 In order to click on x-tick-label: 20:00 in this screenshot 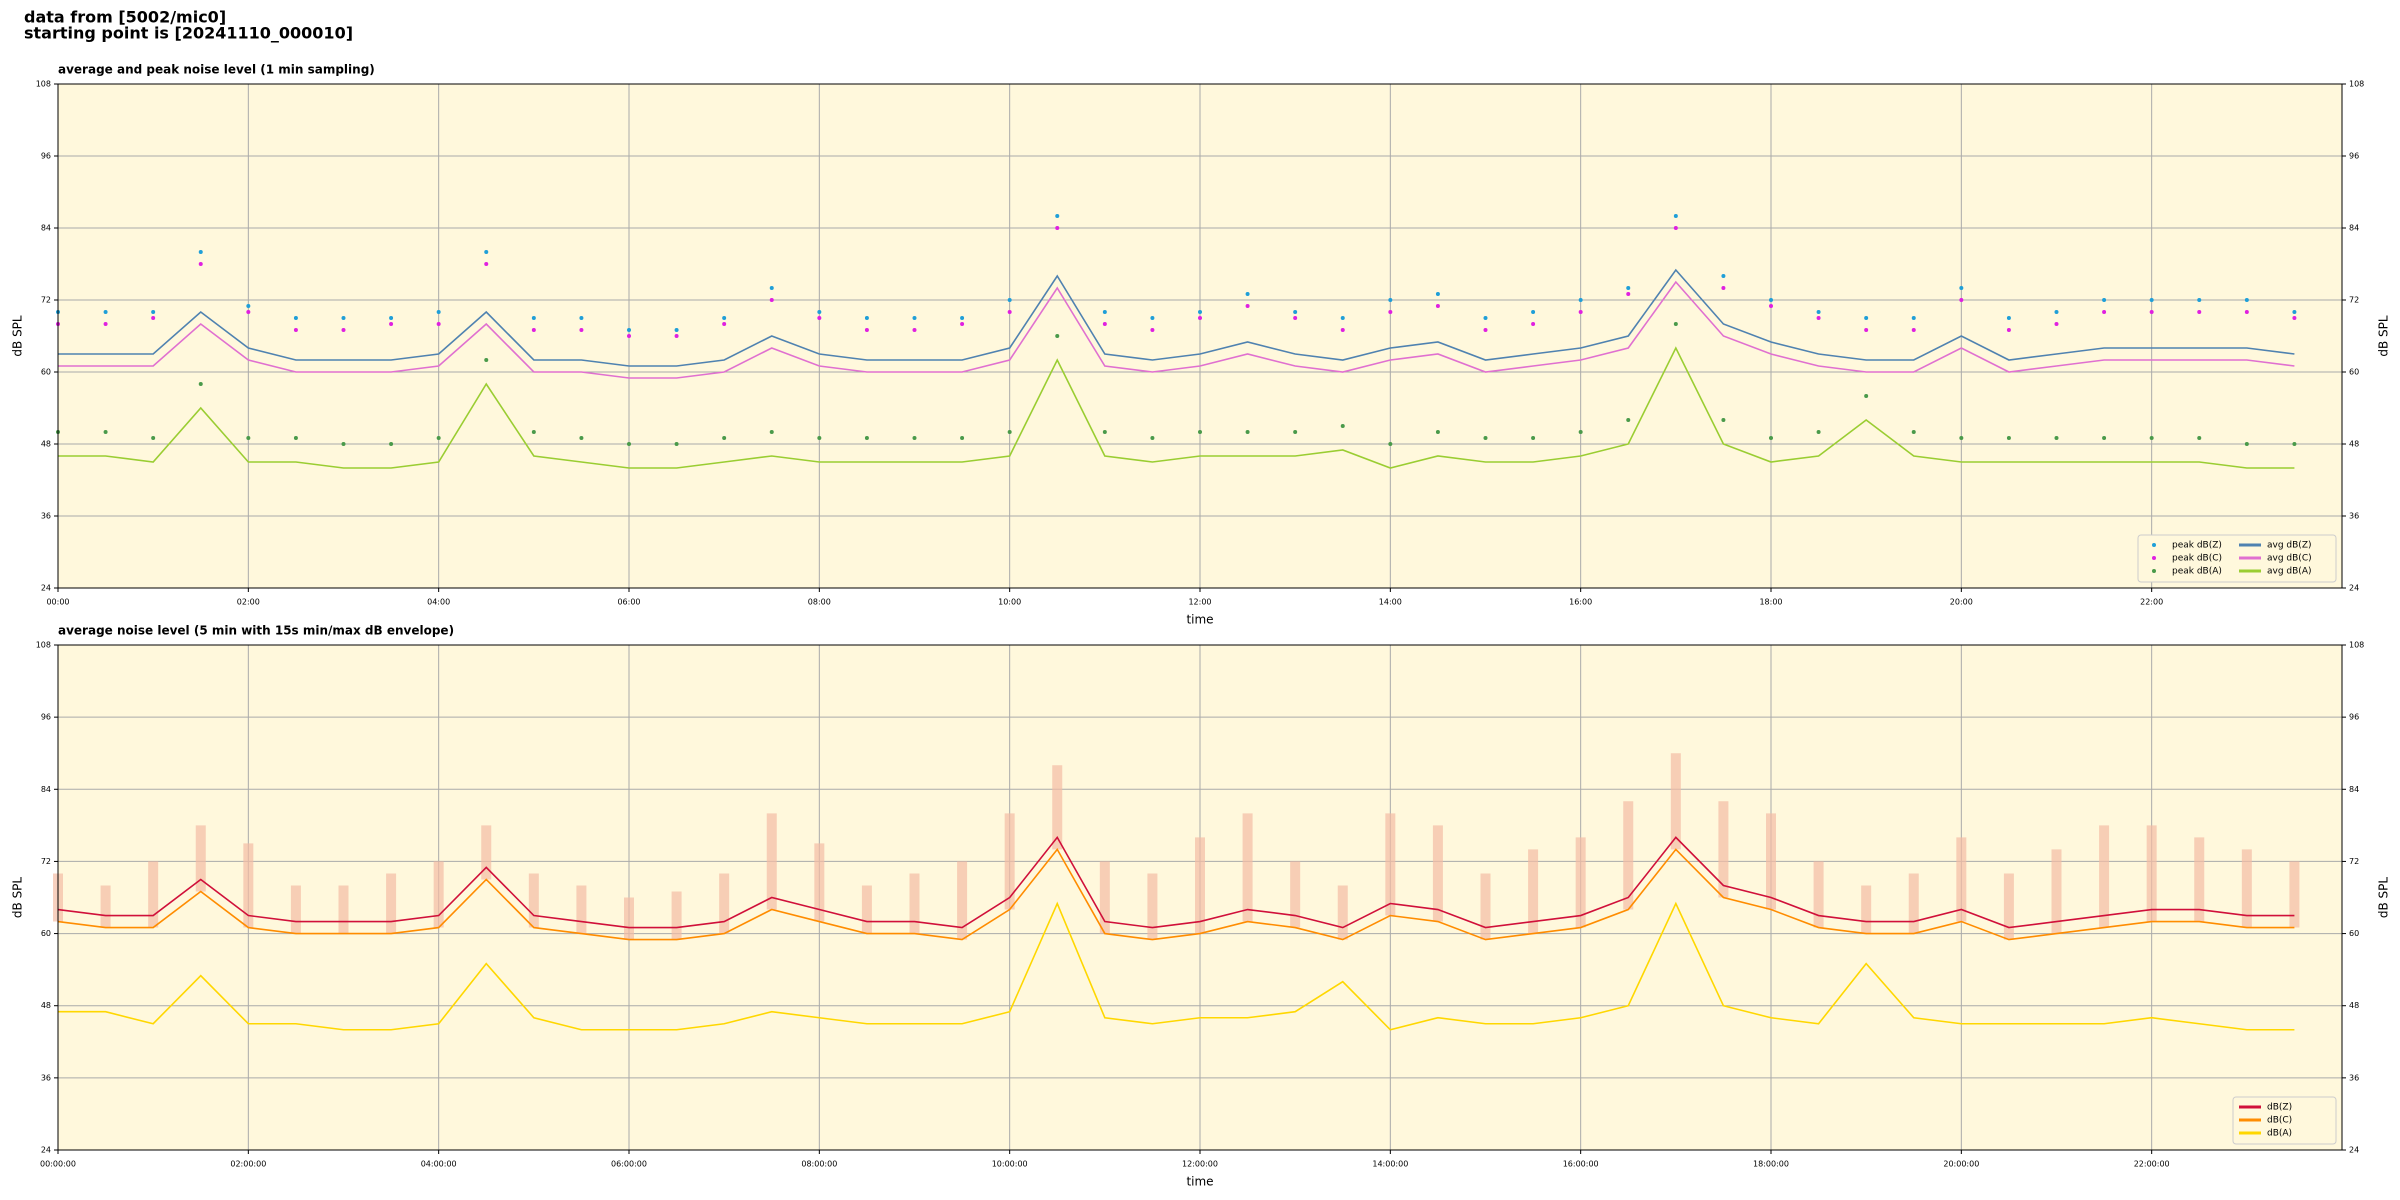, I will do `click(1961, 602)`.